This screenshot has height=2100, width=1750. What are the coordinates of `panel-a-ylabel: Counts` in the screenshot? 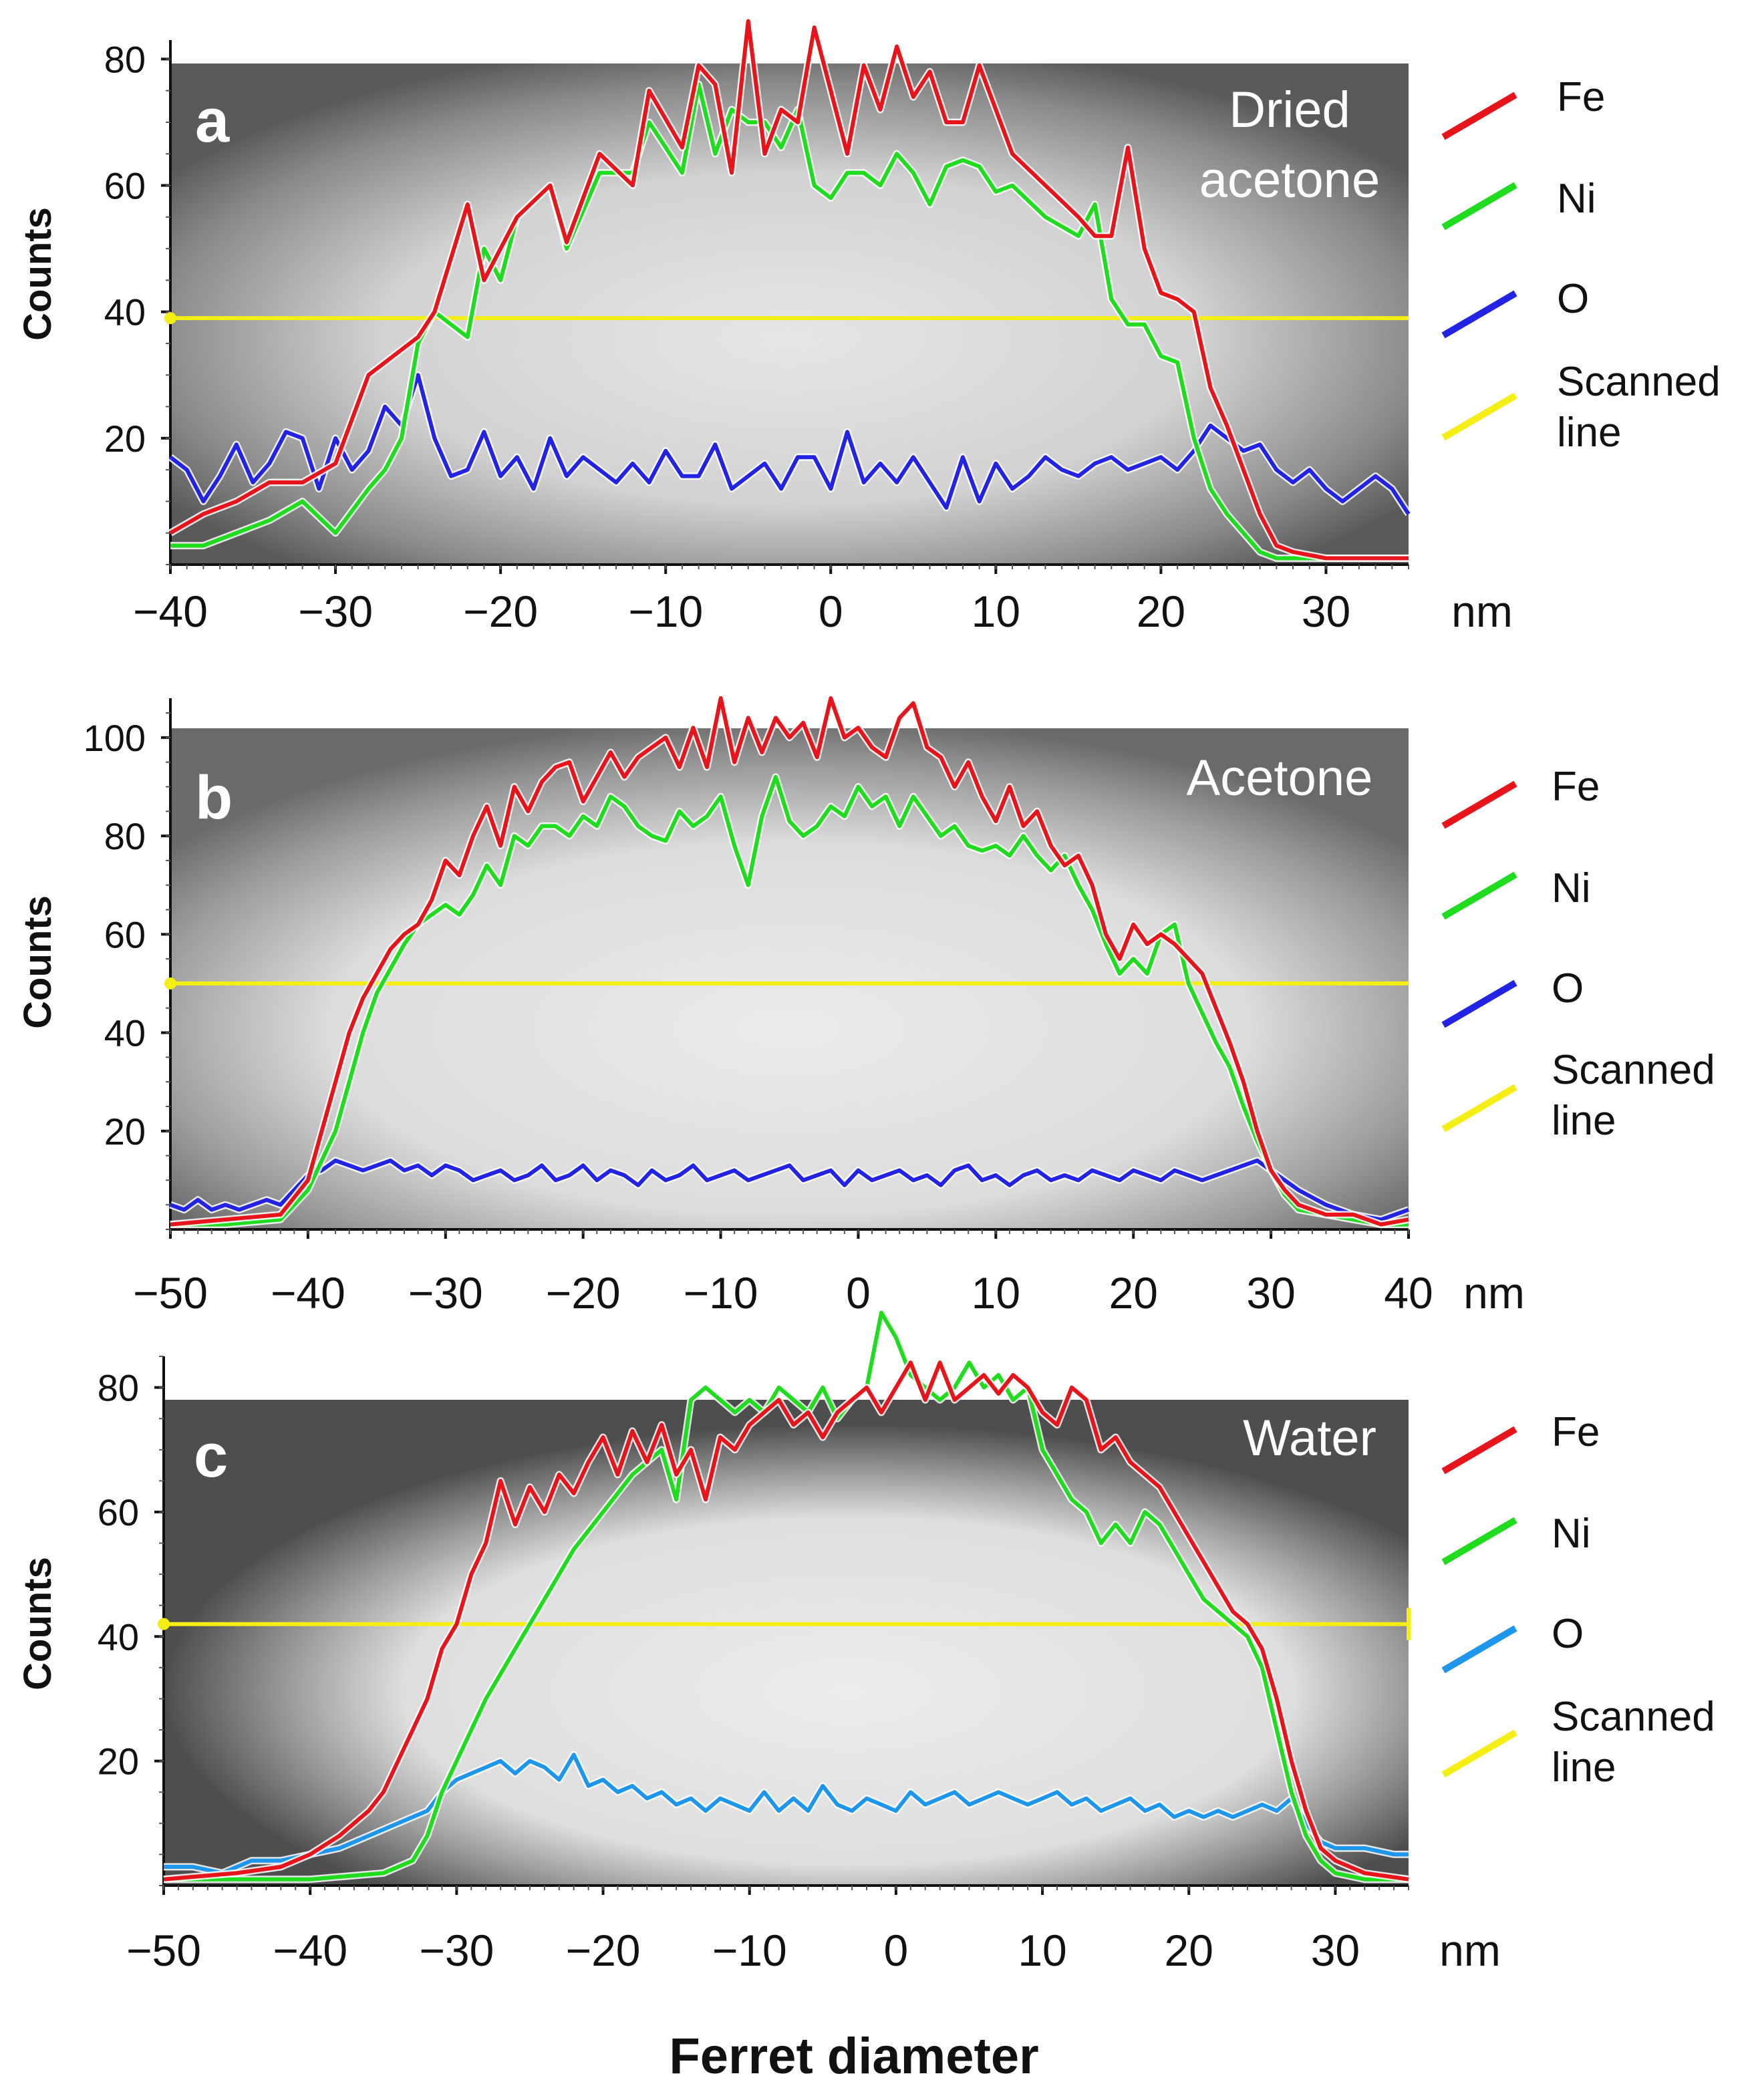 It's located at (37, 274).